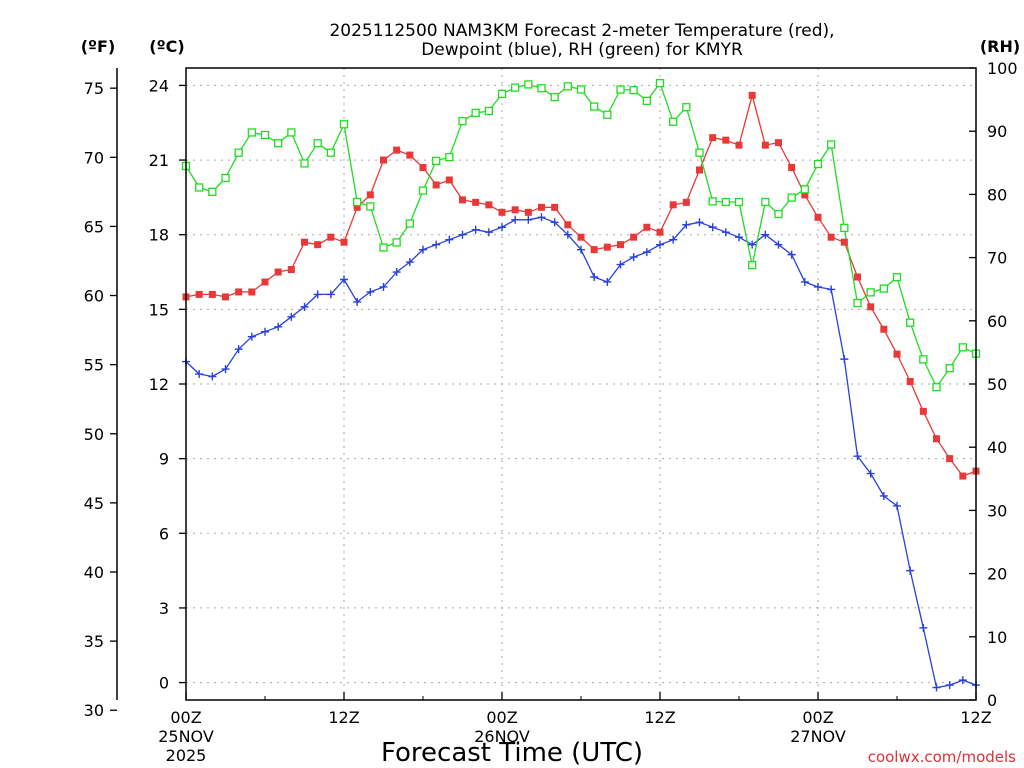 This screenshot has width=1024, height=768. I want to click on rh-tick-label: 50, so click(997, 384).